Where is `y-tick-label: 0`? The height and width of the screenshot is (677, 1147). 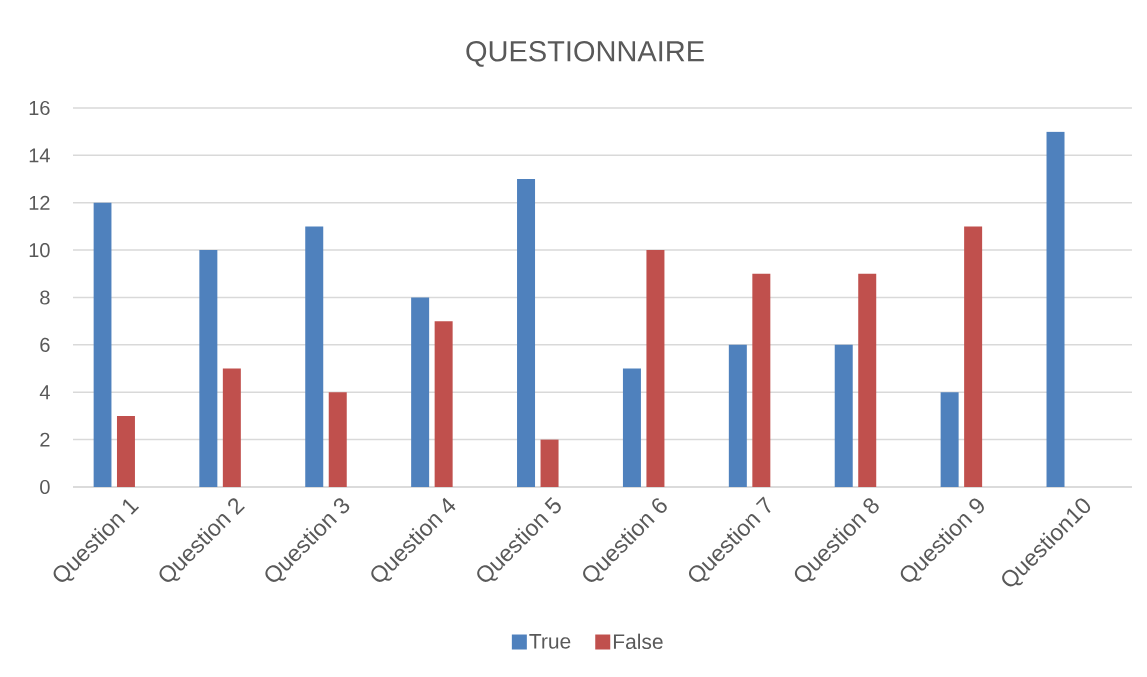 y-tick-label: 0 is located at coordinates (45, 487).